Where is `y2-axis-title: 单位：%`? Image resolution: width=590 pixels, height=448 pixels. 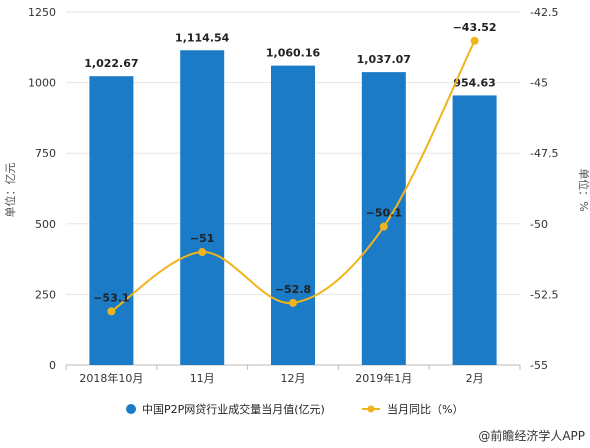
y2-axis-title: 单位：% is located at coordinates (583, 189).